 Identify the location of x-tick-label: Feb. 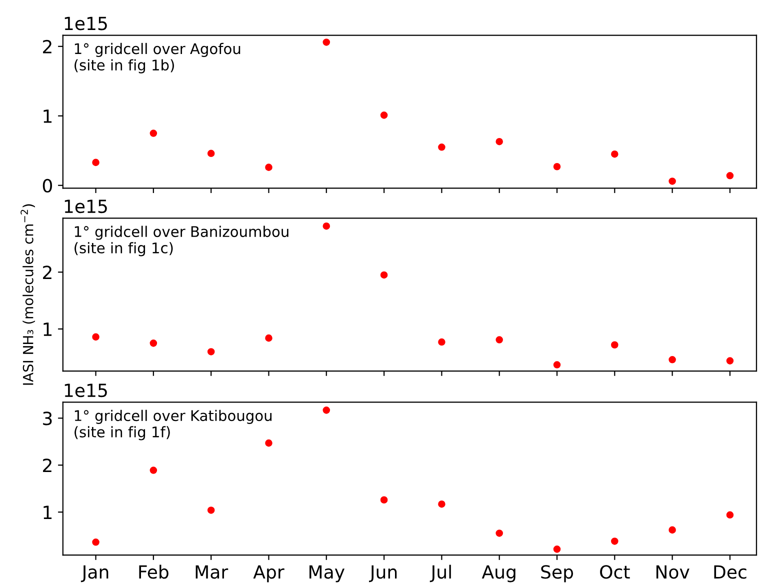
(153, 571).